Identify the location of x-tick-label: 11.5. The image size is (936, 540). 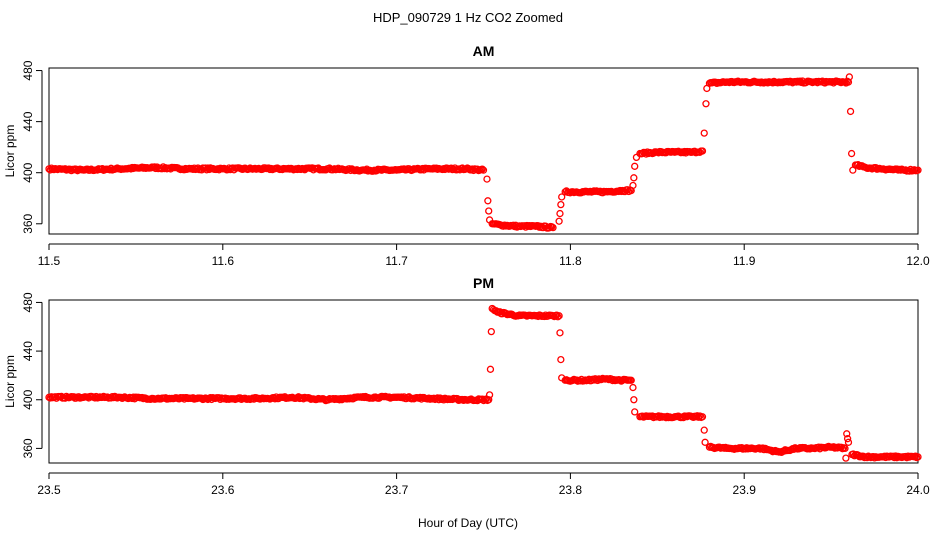
(49, 261).